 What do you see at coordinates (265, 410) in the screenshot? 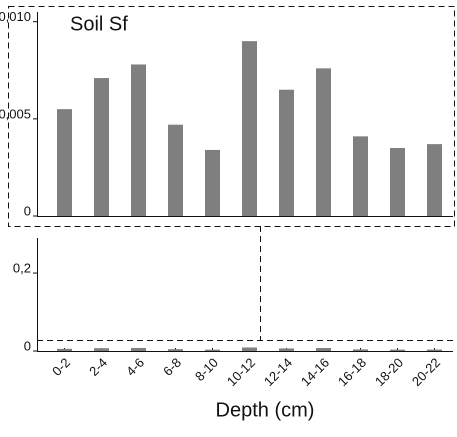
I see `x-axis-title: Depth (cm)` at bounding box center [265, 410].